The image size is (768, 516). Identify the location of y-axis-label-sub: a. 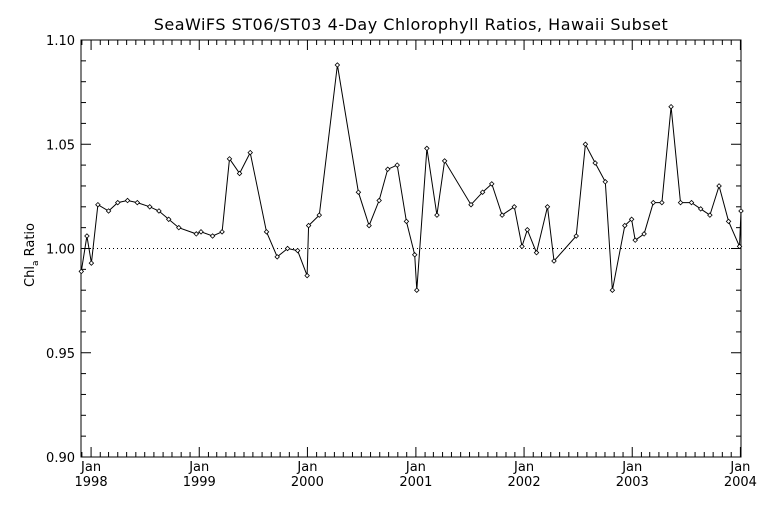
(36, 264).